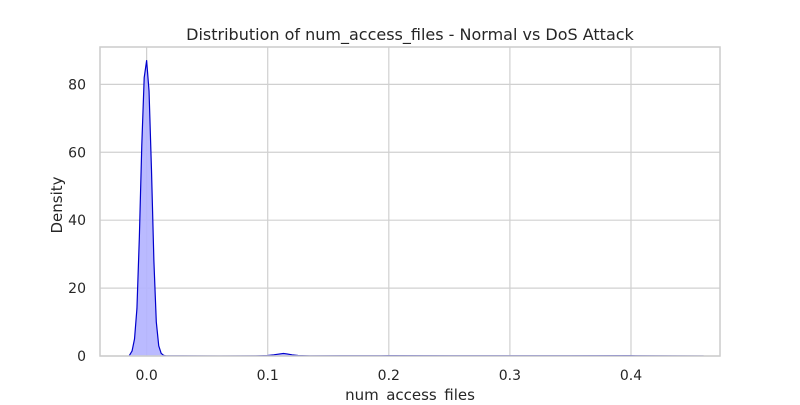 The image size is (800, 405). What do you see at coordinates (146, 376) in the screenshot?
I see `x-tick-label: 0.0` at bounding box center [146, 376].